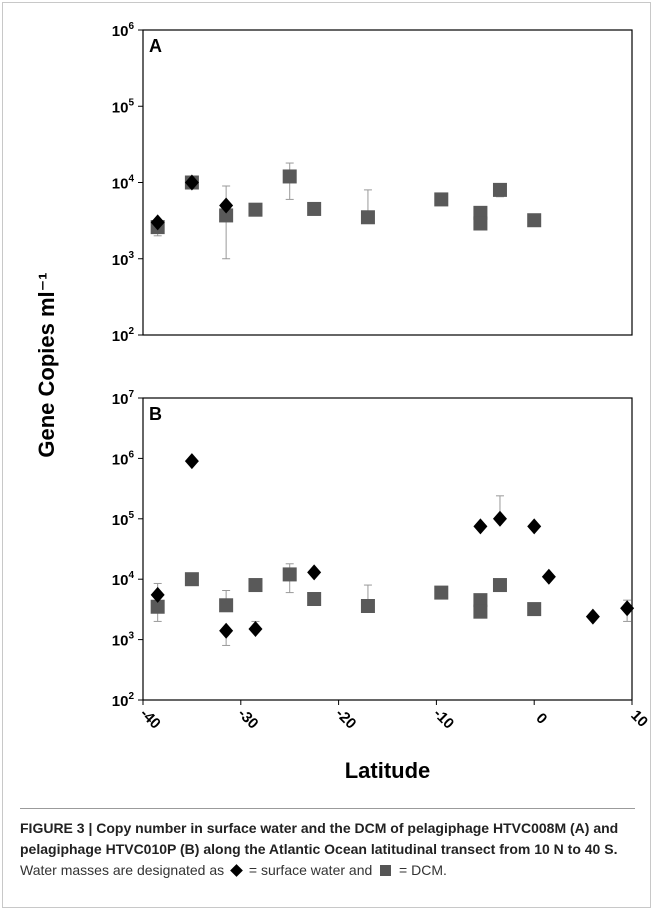 The image size is (655, 912). What do you see at coordinates (123, 106) in the screenshot?
I see `y-tick-label-A-3: 10⁵` at bounding box center [123, 106].